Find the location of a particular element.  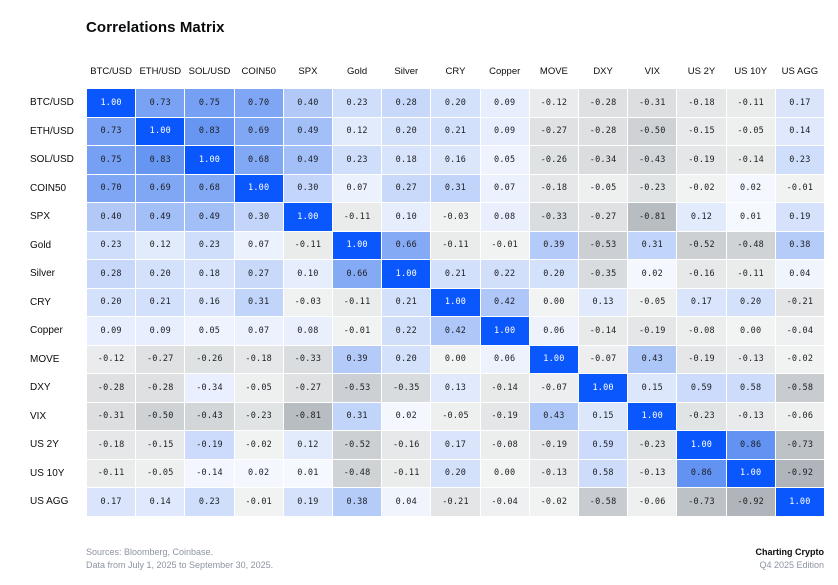

matrix-cell: -0.03 is located at coordinates (307, 302).